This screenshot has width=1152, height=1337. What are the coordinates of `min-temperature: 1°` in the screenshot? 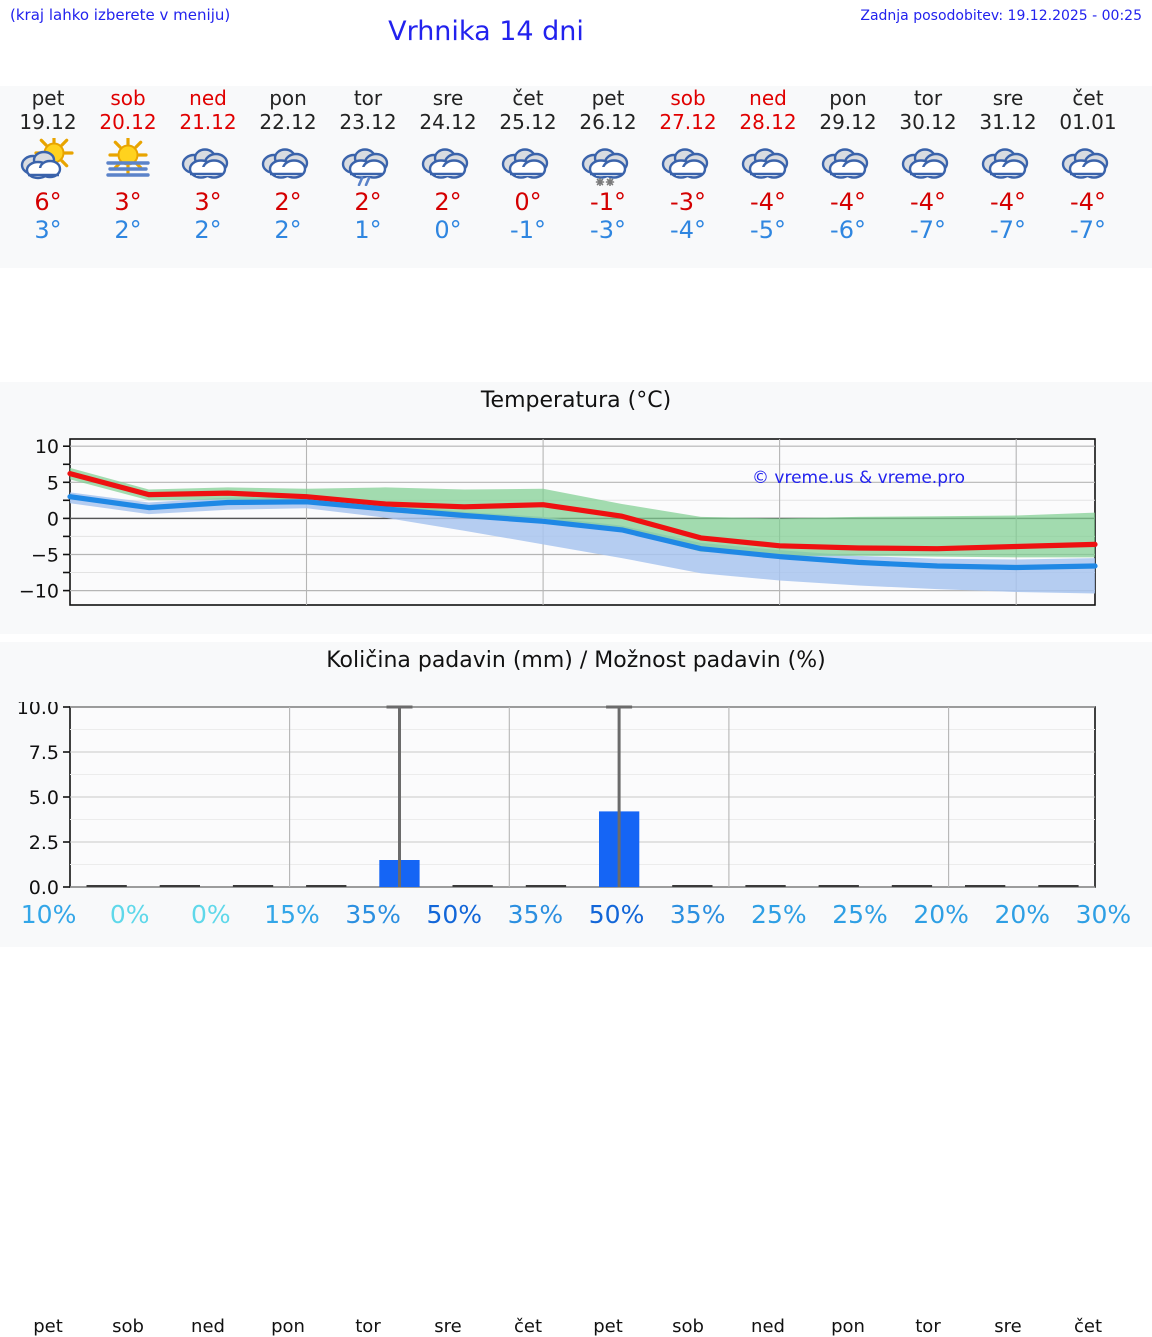 It's located at (368, 230).